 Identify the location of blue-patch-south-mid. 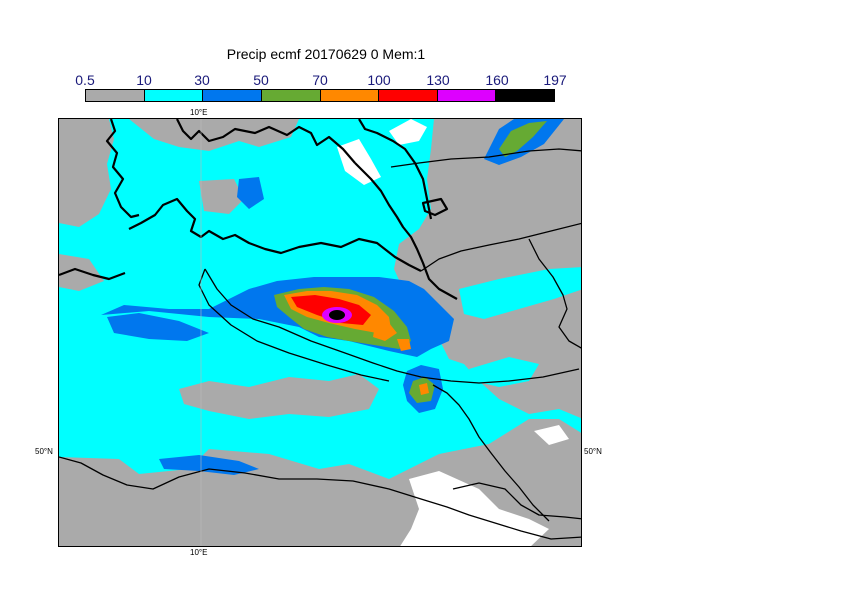
(209, 465).